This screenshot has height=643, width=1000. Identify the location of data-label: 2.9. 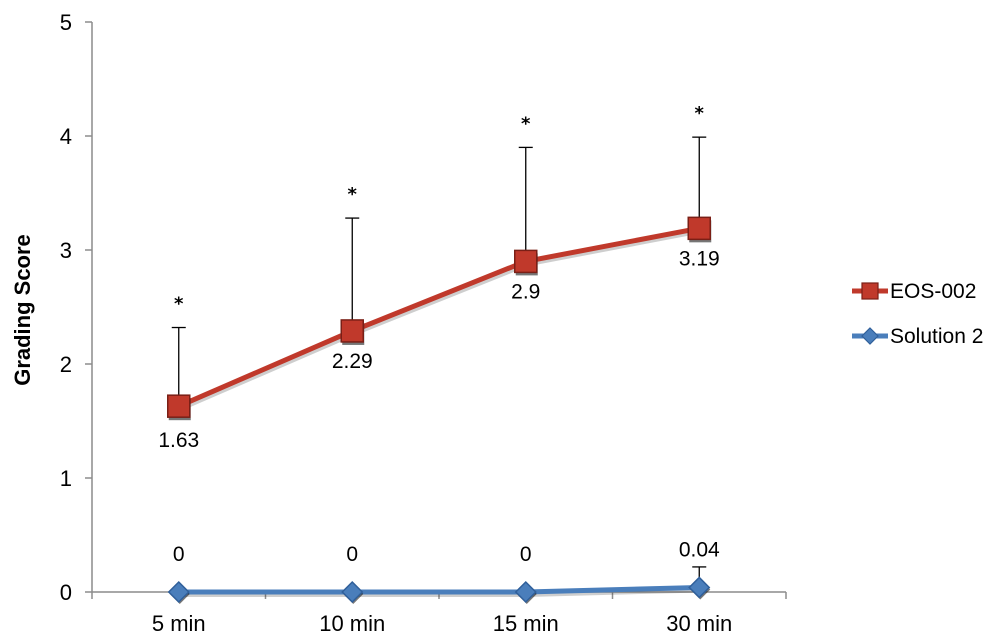
(525, 291).